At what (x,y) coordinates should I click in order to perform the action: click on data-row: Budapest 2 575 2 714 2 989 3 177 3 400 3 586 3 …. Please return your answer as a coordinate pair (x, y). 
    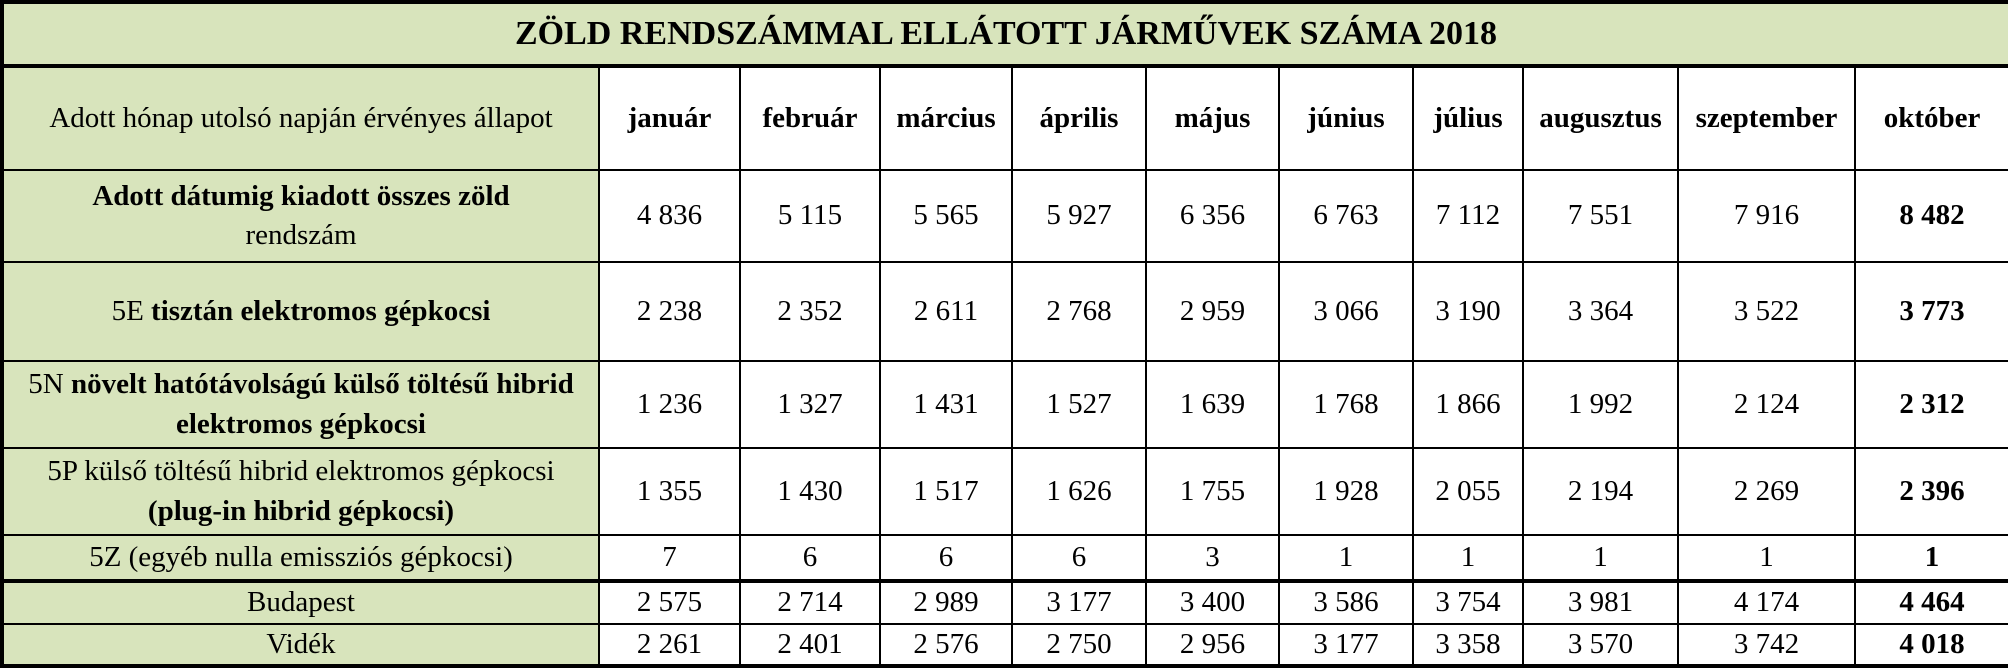
    Looking at the image, I should click on (1004, 602).